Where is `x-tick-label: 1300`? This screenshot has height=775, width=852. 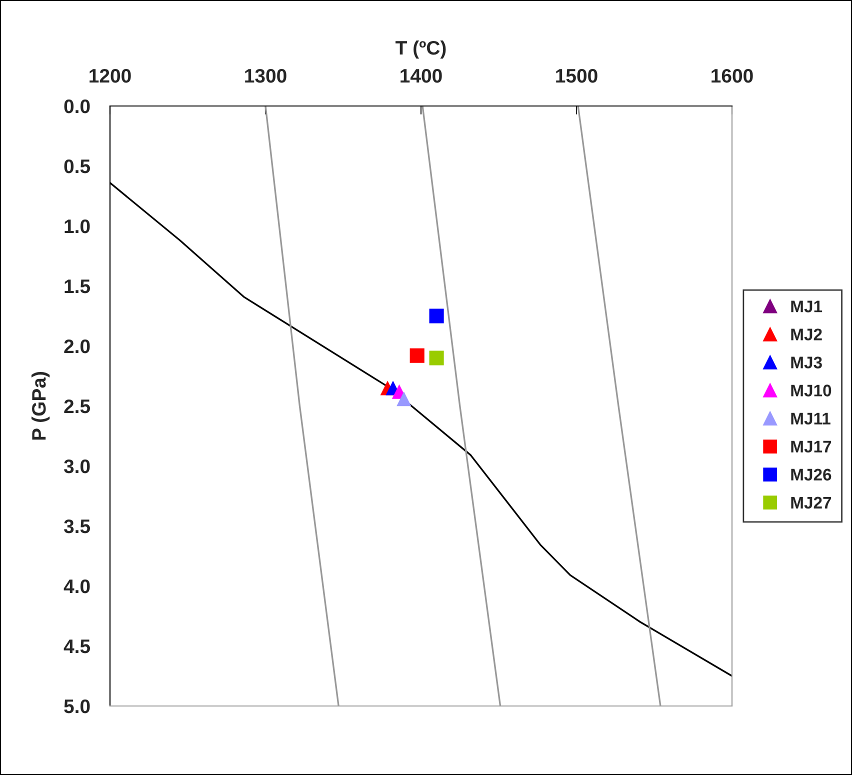 x-tick-label: 1300 is located at coordinates (265, 75).